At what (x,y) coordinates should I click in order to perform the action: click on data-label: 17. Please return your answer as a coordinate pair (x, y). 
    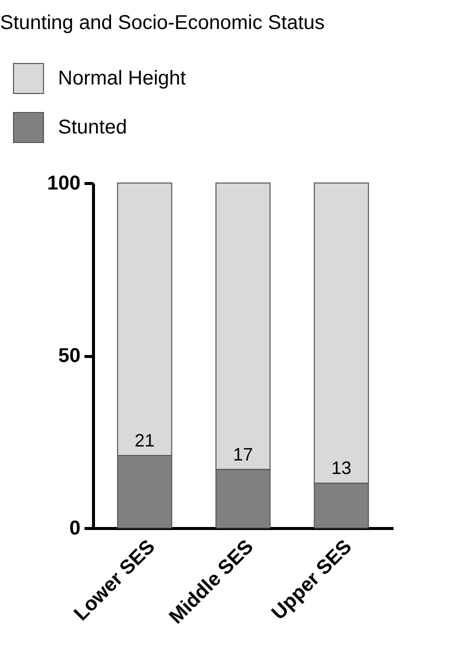
    Looking at the image, I should click on (243, 454).